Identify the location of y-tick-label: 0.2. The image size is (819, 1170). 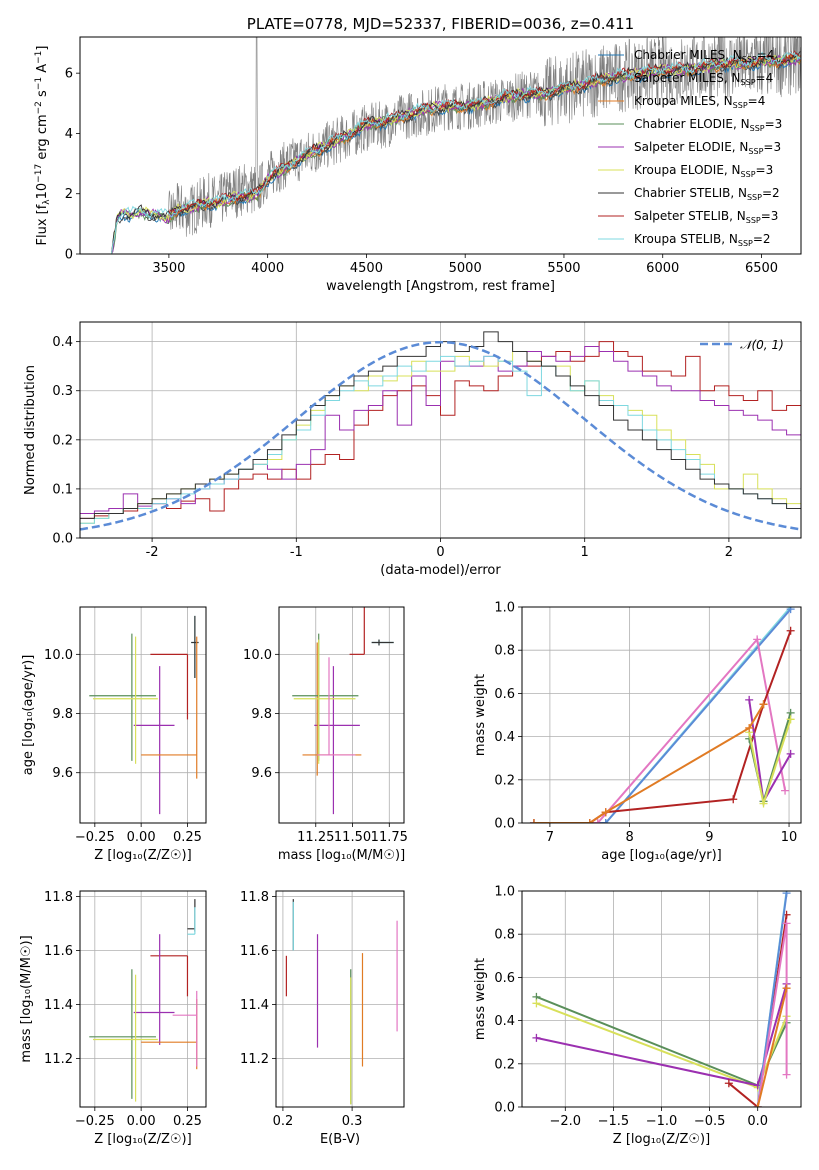
(504, 780).